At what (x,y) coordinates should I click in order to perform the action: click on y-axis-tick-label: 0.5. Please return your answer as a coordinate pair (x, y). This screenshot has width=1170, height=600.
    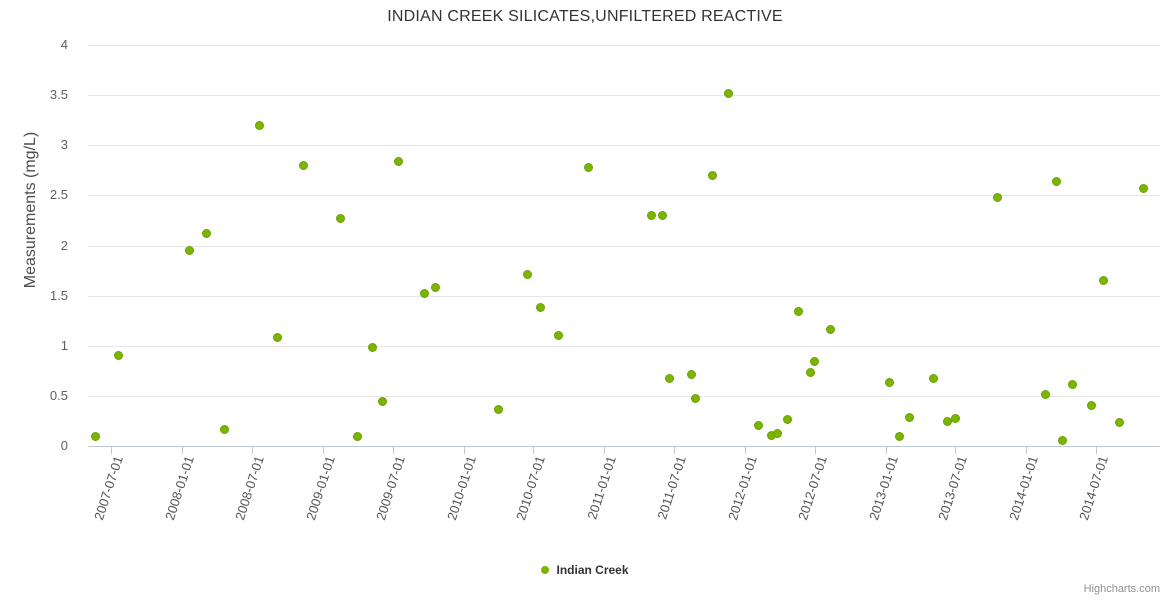
    Looking at the image, I should click on (58, 395).